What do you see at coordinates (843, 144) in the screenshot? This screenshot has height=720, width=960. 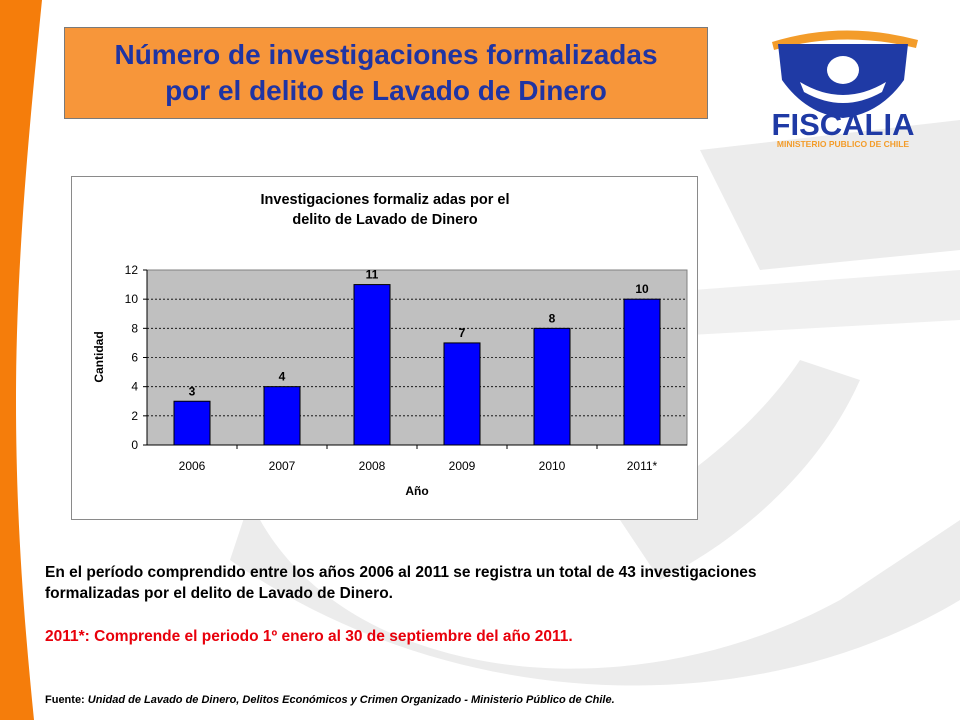 I see `logo-subtitle: MINISTERIO PUBLICO DE CHILE` at bounding box center [843, 144].